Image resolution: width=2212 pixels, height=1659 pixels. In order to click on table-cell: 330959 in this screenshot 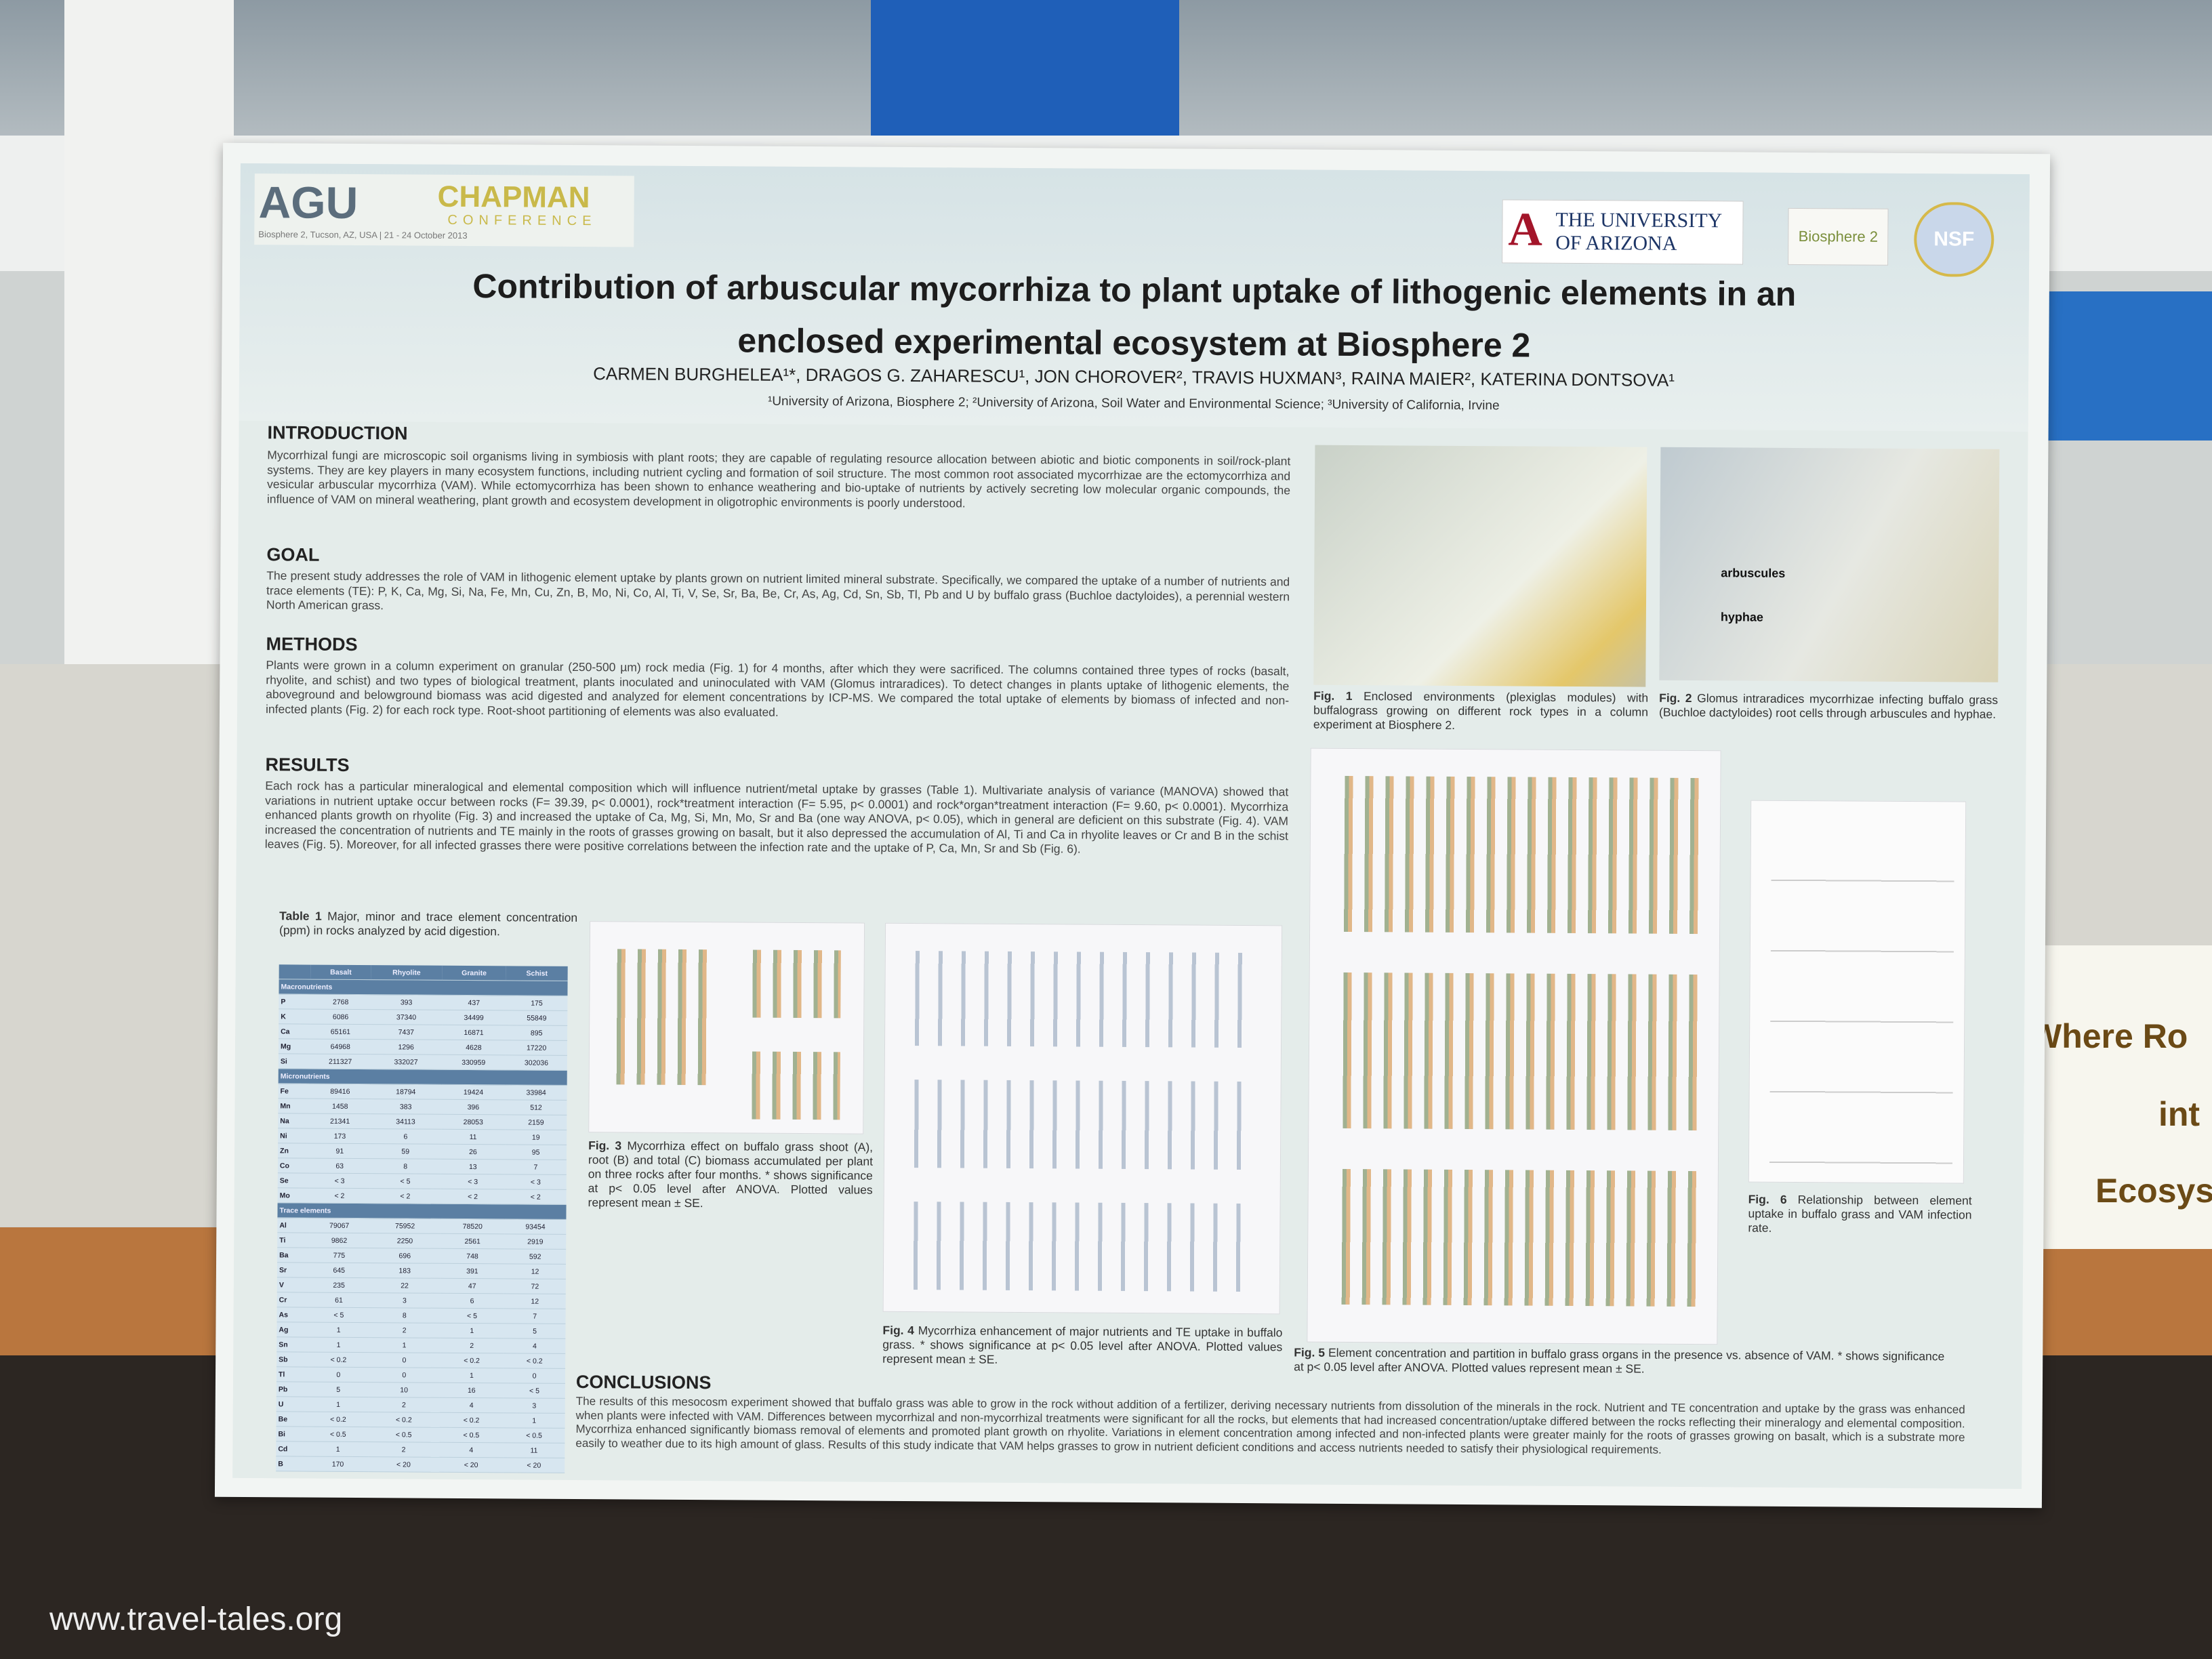, I will do `click(473, 1062)`.